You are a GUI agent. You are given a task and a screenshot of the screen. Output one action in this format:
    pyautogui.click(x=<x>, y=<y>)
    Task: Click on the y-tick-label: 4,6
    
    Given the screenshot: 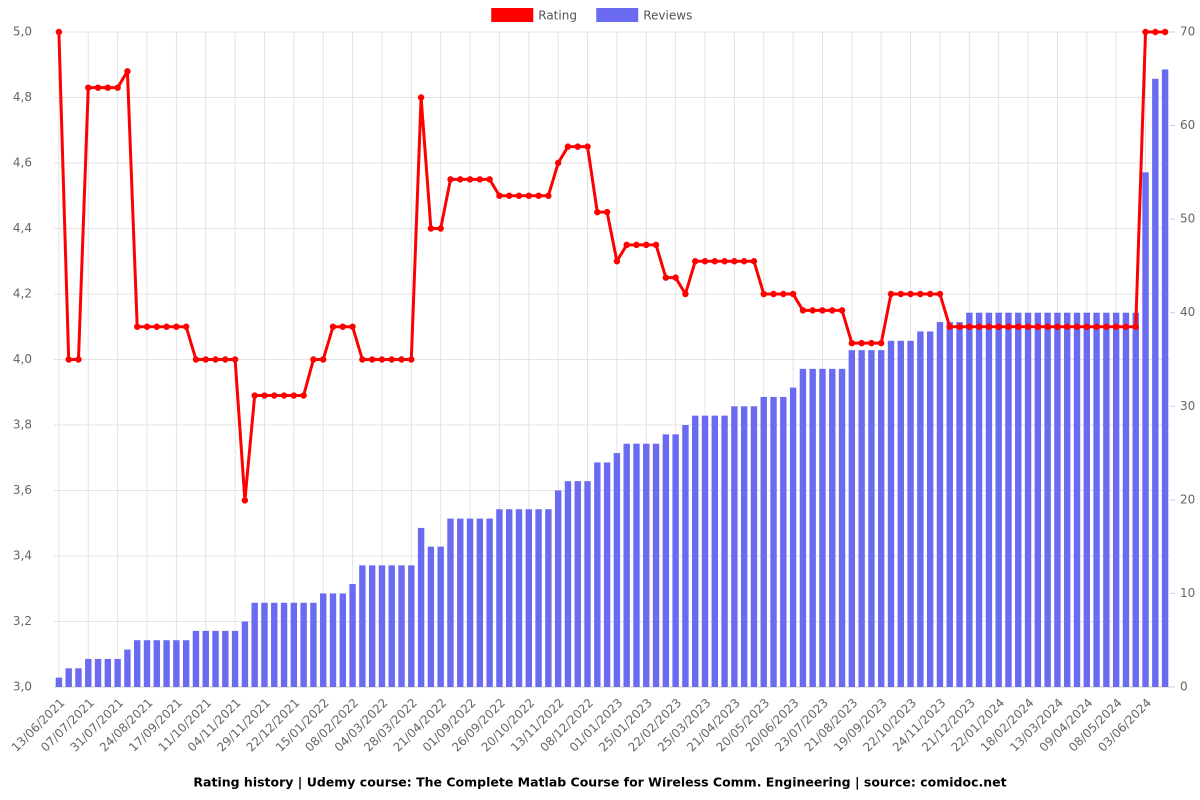 What is the action you would take?
    pyautogui.click(x=22, y=163)
    